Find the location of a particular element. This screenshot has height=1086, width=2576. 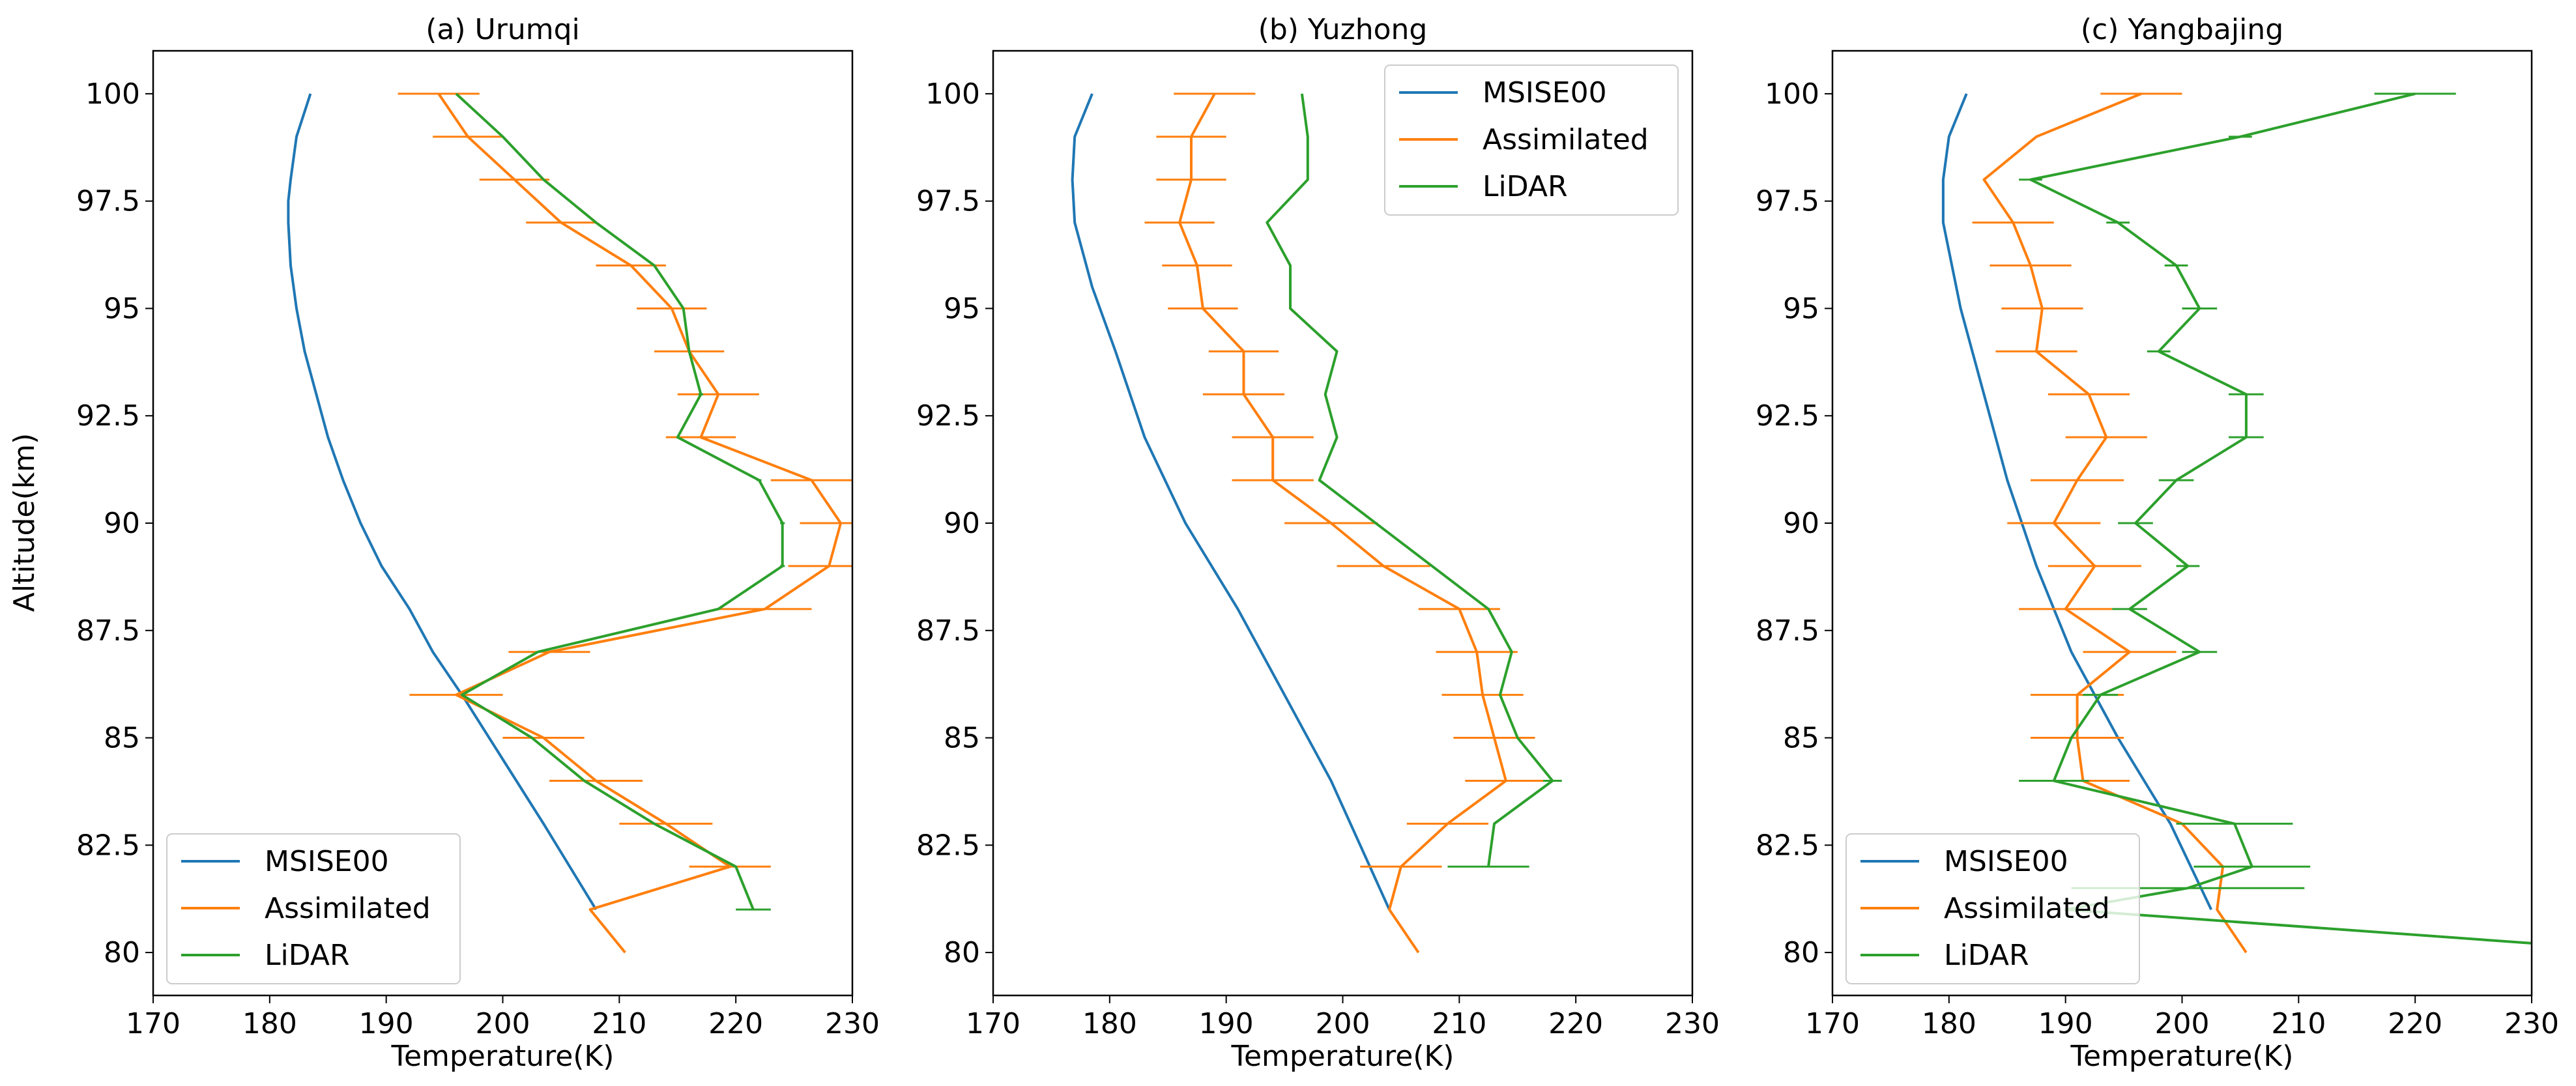

chart-title: (b) Yuzhong is located at coordinates (1343, 30).